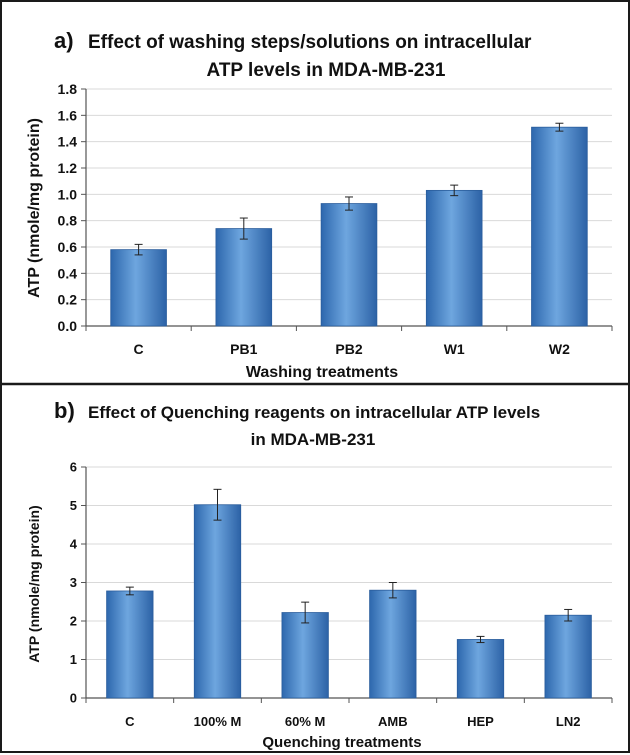 This screenshot has width=630, height=755. I want to click on panel-a-category-label: C, so click(139, 349).